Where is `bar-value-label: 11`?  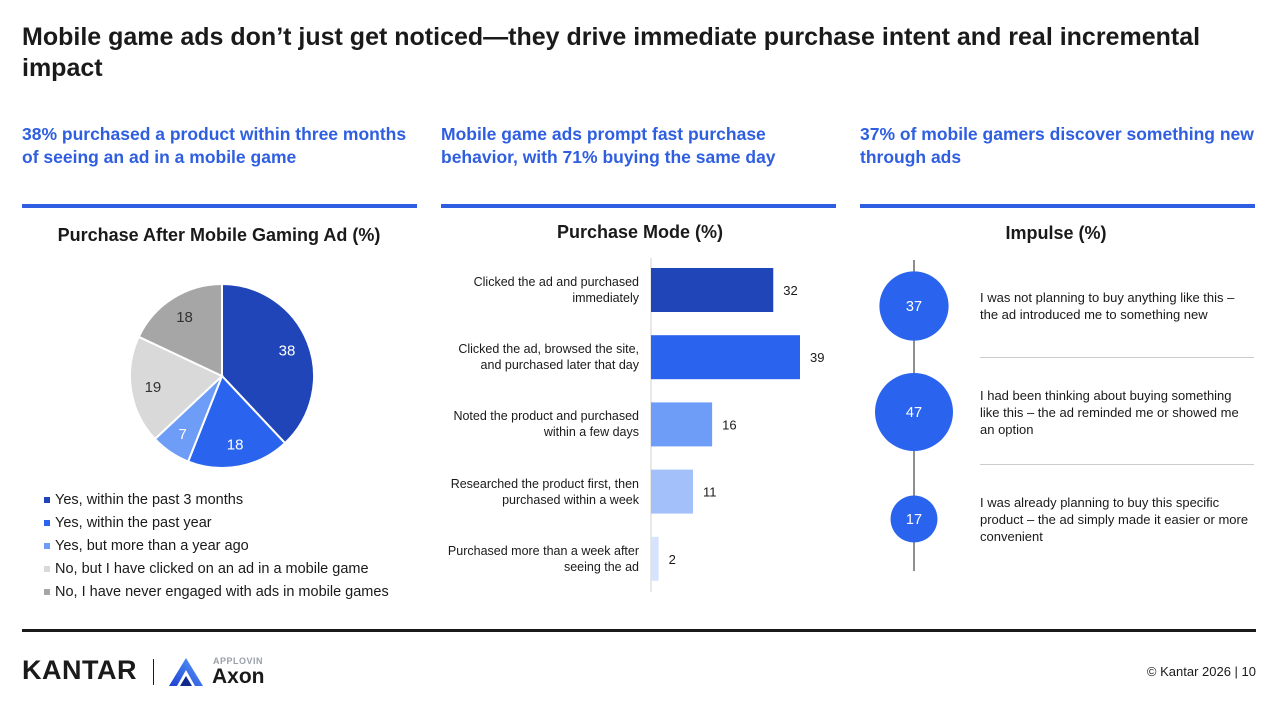
bar-value-label: 11 is located at coordinates (710, 492).